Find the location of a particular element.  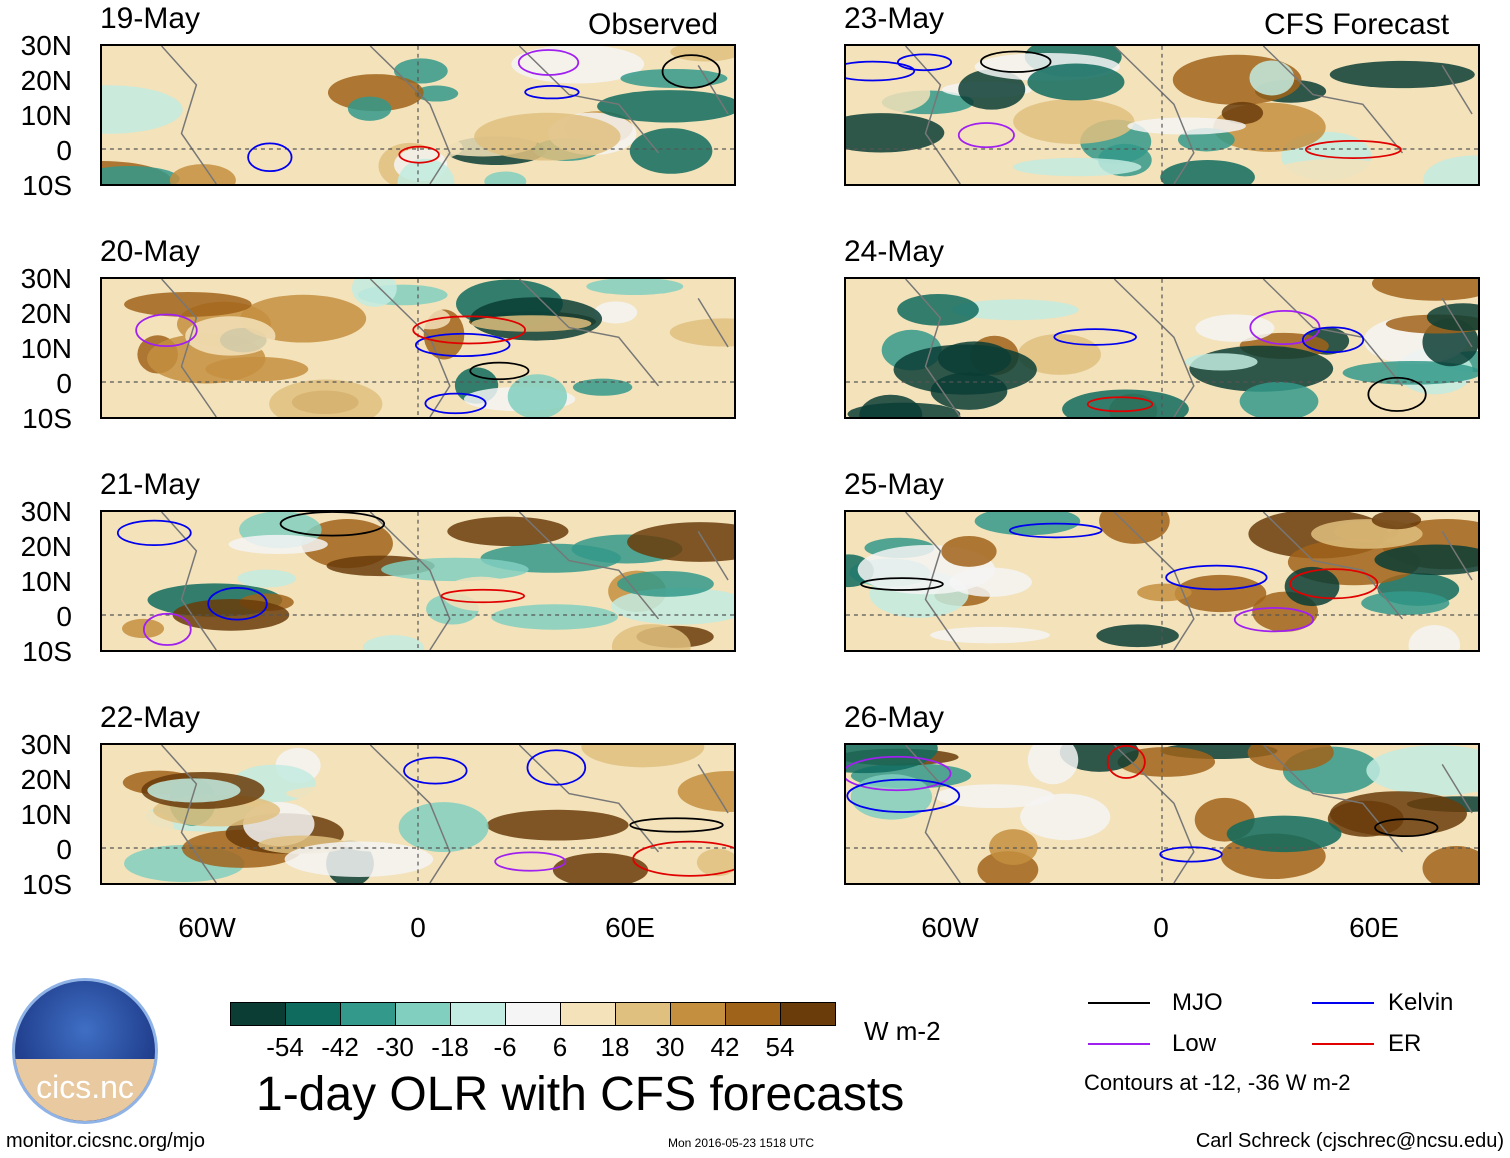

colorbar-tick-label: 6 is located at coordinates (560, 1047).